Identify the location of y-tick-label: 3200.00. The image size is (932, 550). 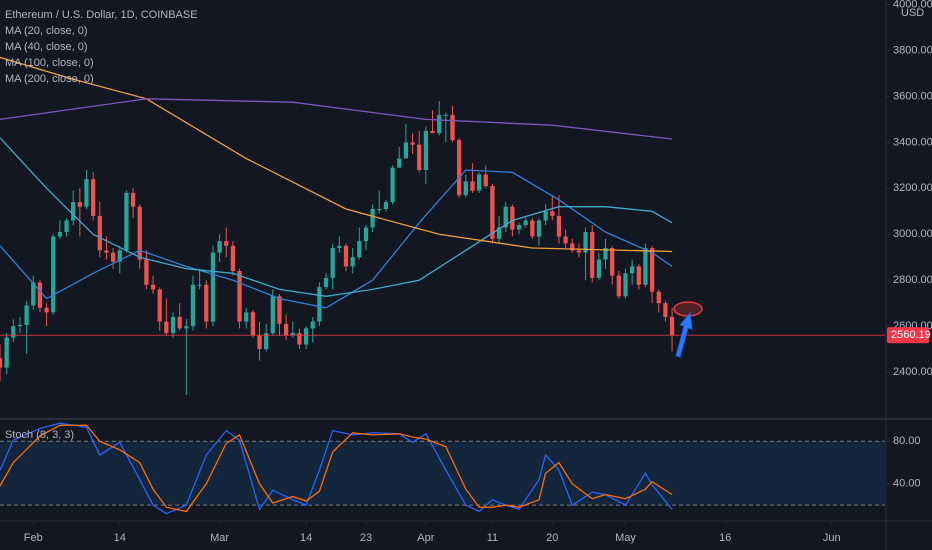
(912, 188).